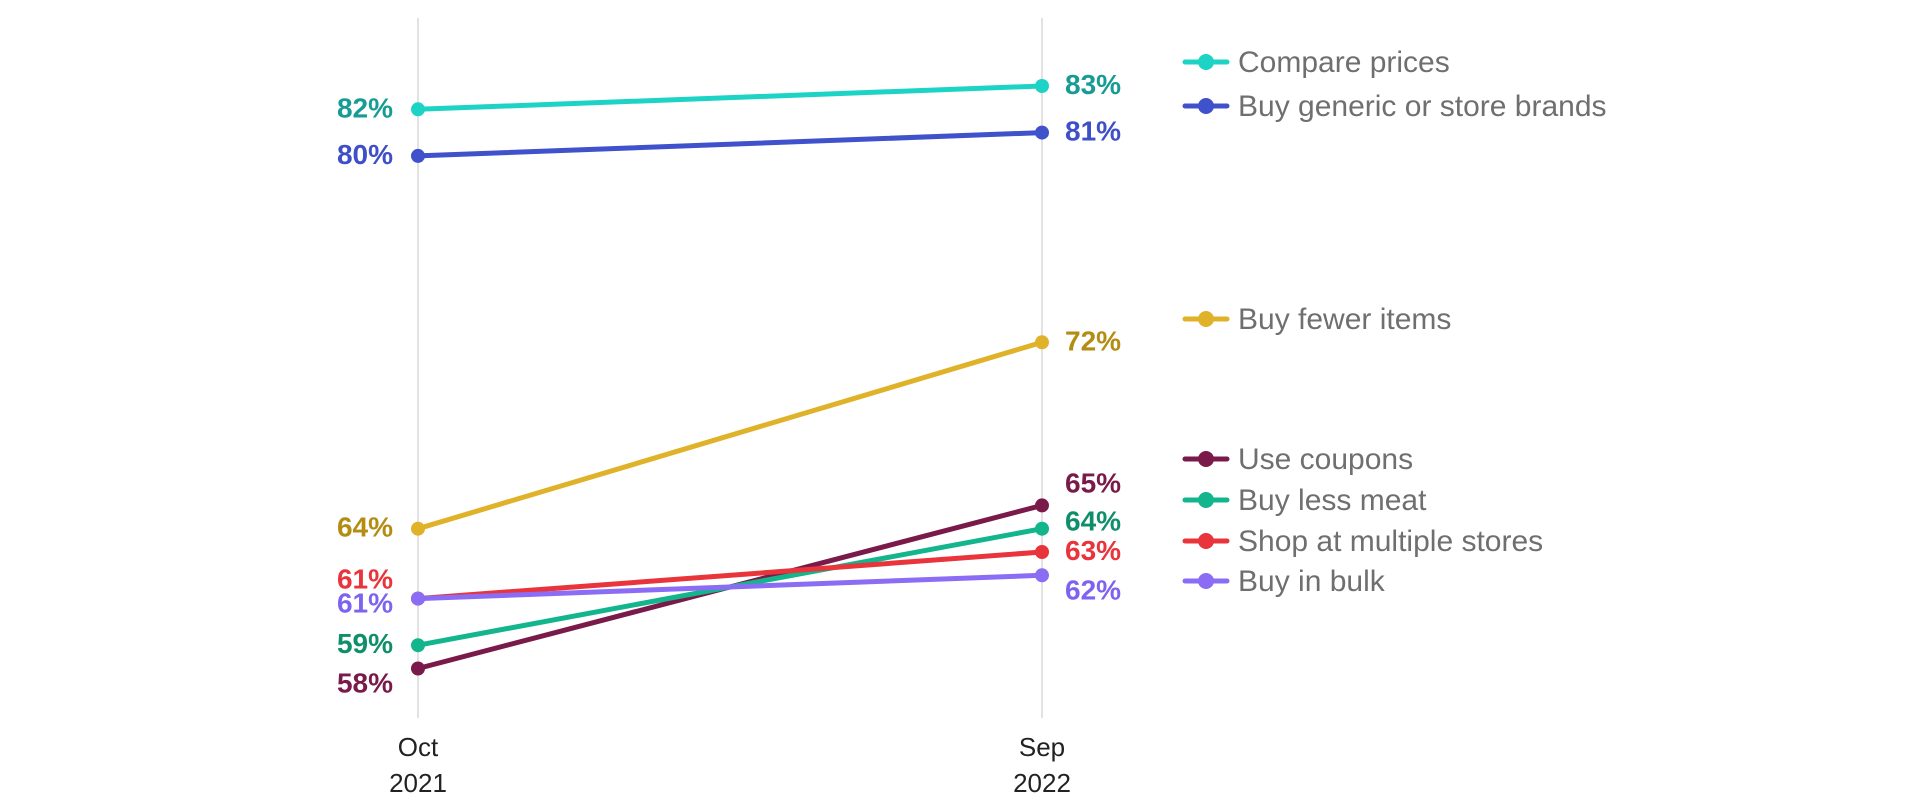 Image resolution: width=1920 pixels, height=806 pixels. I want to click on legend-item-buy-fewer-items: Buy fewer items, so click(1316, 319).